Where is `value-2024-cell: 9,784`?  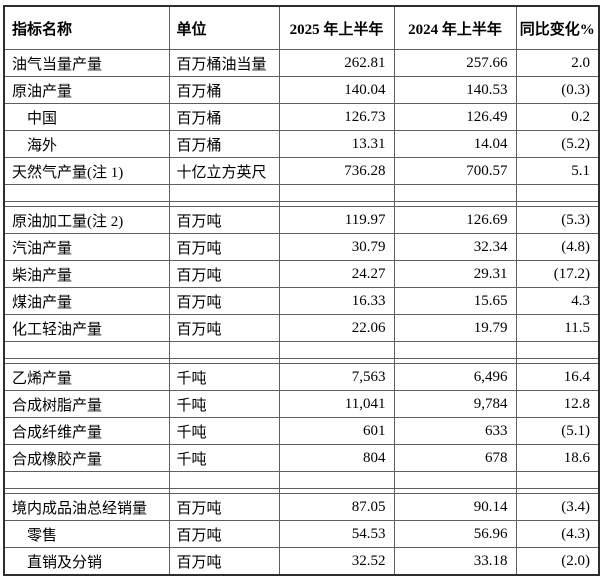 value-2024-cell: 9,784 is located at coordinates (455, 404).